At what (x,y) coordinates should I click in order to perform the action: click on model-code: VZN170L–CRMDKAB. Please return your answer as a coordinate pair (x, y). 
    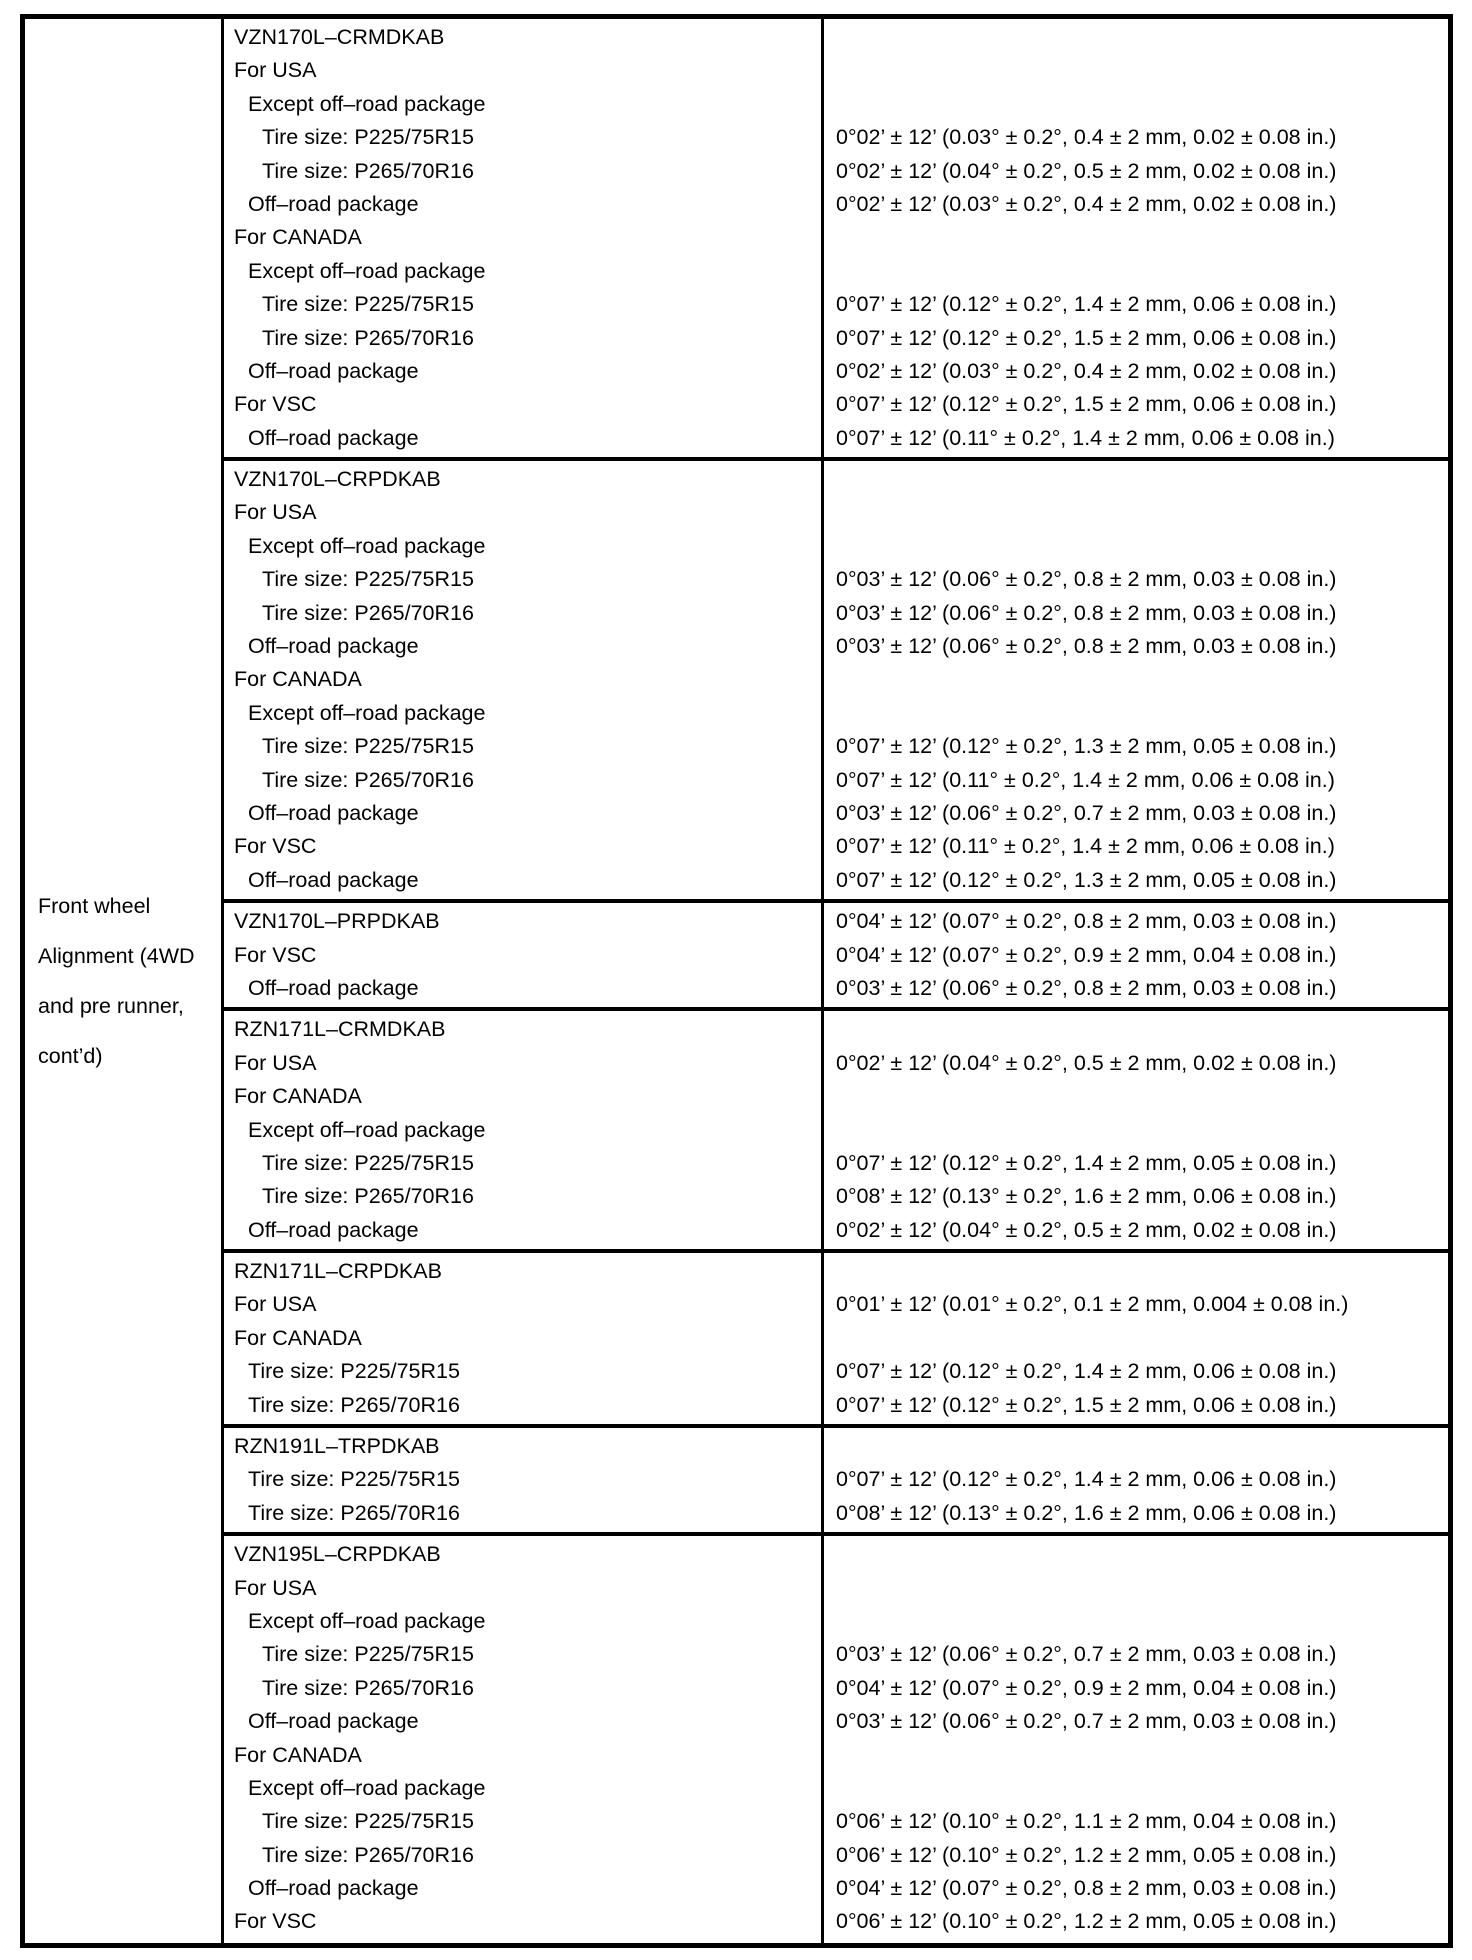
    Looking at the image, I should click on (339, 37).